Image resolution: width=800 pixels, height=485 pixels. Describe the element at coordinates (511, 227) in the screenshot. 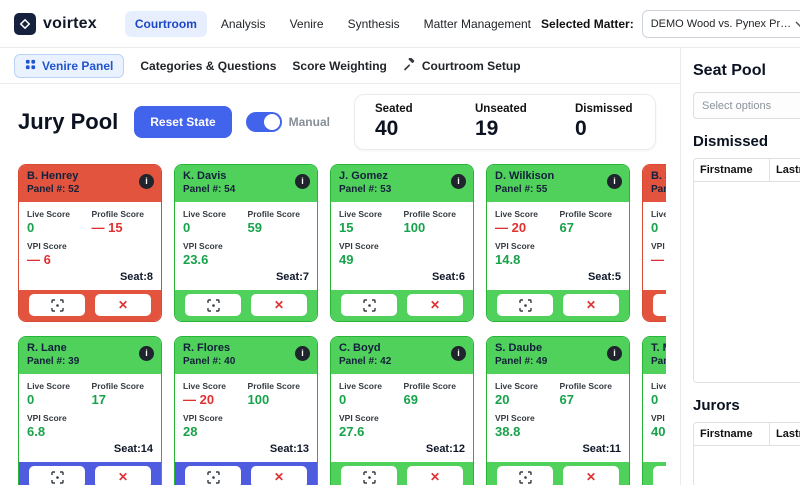

I see `live-score-value: — 20` at that location.